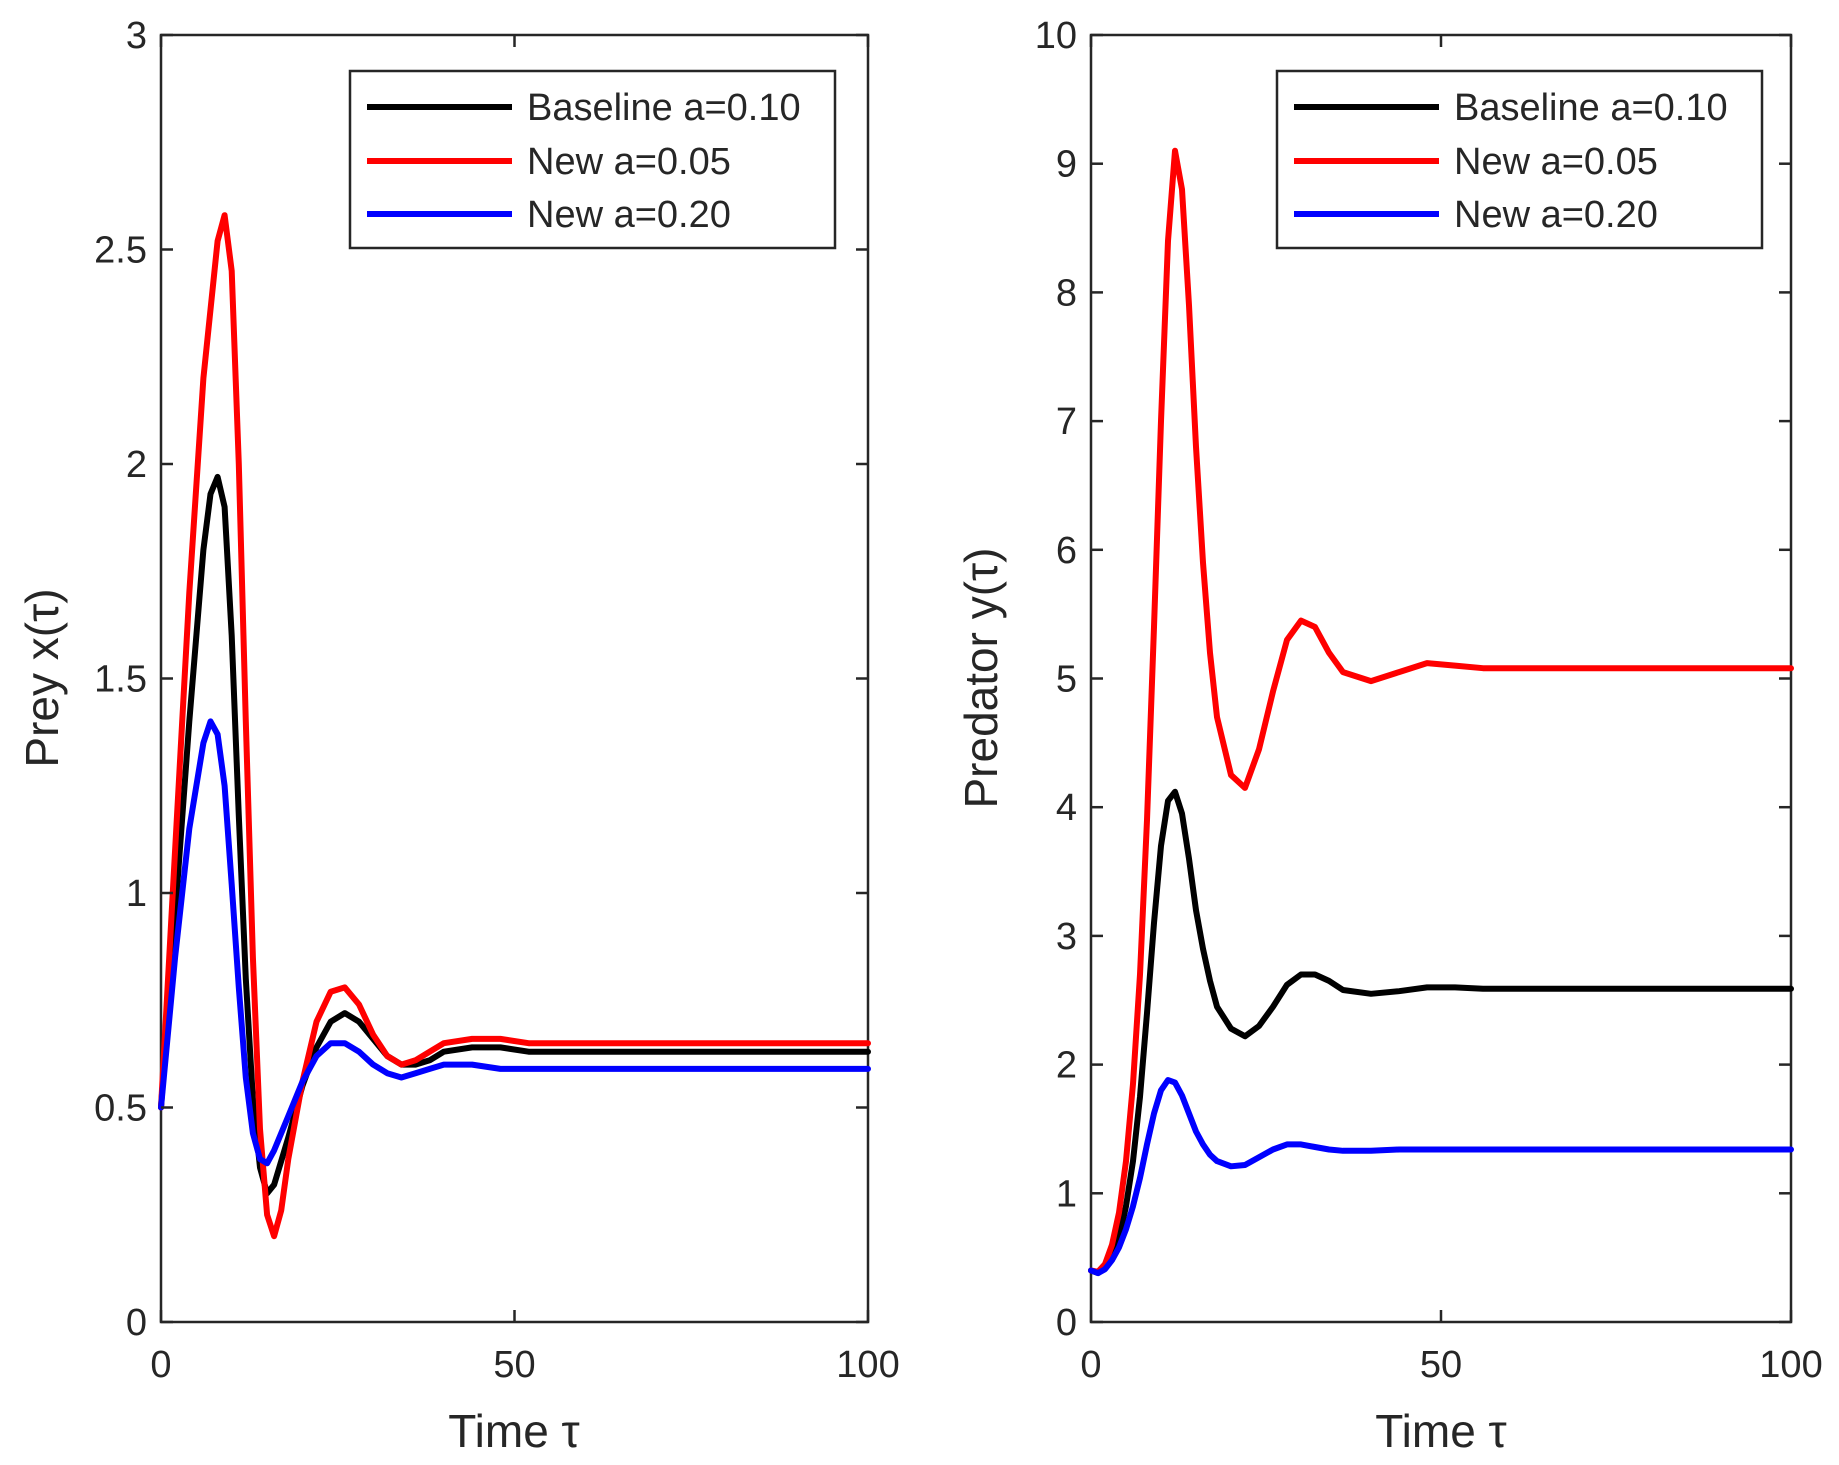 The width and height of the screenshot is (1839, 1465). What do you see at coordinates (1066, 551) in the screenshot?
I see `predator-y-tick-label: 6` at bounding box center [1066, 551].